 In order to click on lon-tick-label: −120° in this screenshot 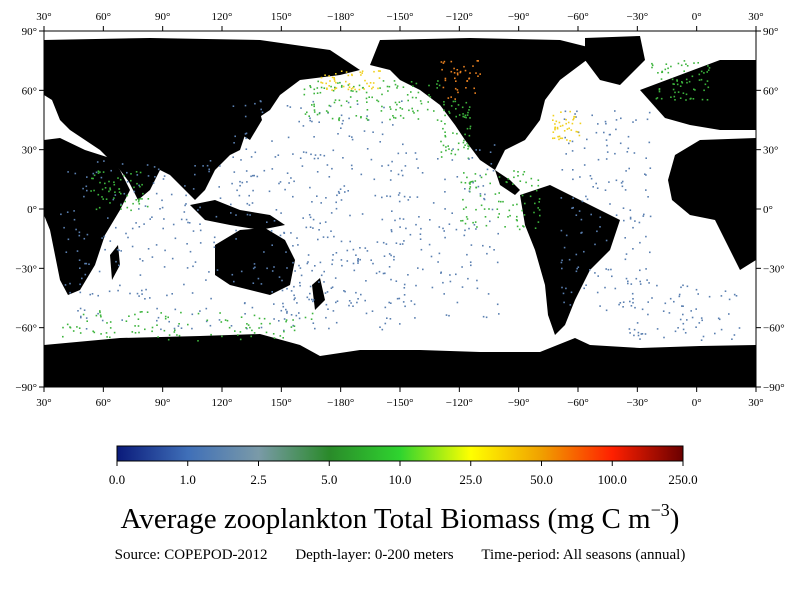, I will do `click(459, 403)`.